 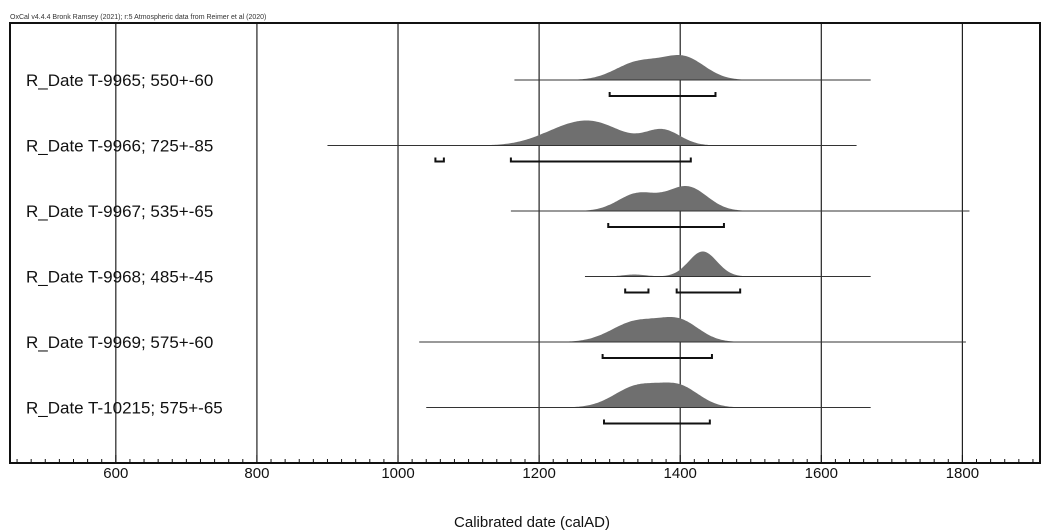 What do you see at coordinates (397, 473) in the screenshot?
I see `tick-label-1000: 1000` at bounding box center [397, 473].